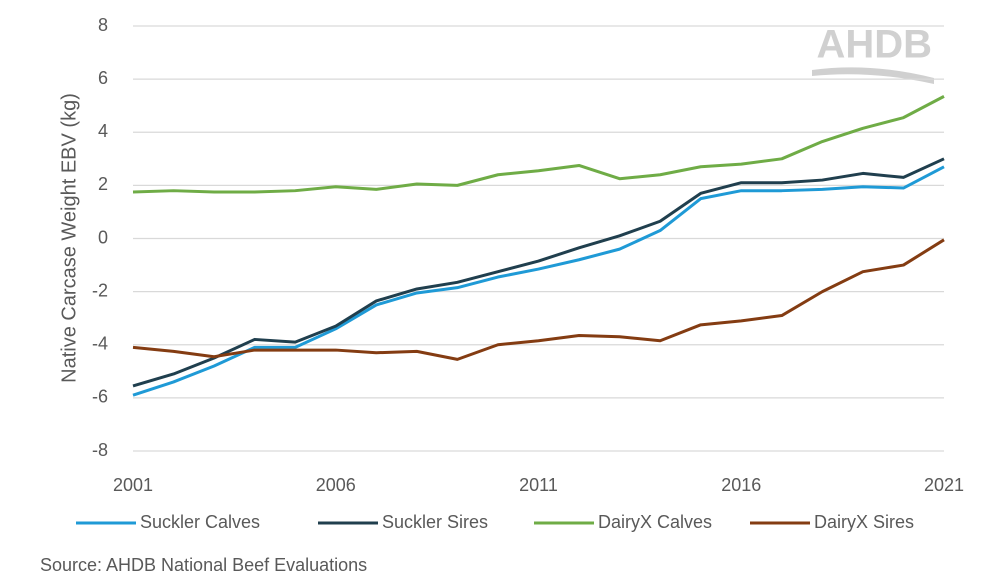  What do you see at coordinates (336, 485) in the screenshot?
I see `x-tick-label: 2006` at bounding box center [336, 485].